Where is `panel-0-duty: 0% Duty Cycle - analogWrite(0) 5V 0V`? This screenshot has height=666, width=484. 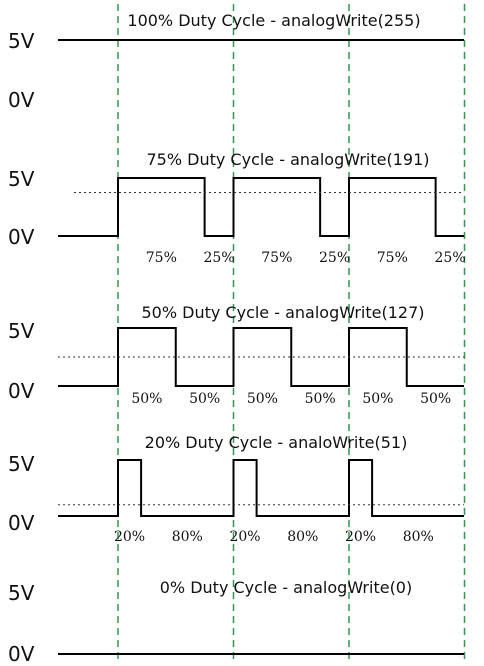
panel-0-duty: 0% Duty Cycle - analogWrite(0) 5V 0V is located at coordinates (236, 622).